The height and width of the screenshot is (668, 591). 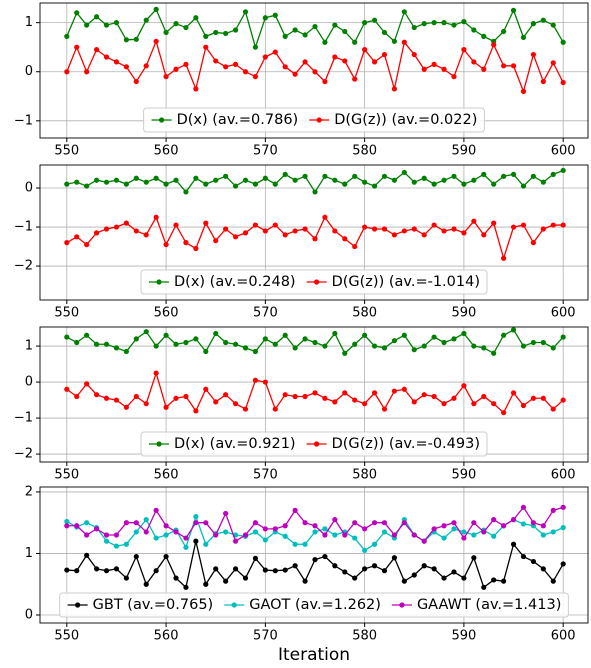 What do you see at coordinates (463, 636) in the screenshot?
I see `x-tick-label: 590` at bounding box center [463, 636].